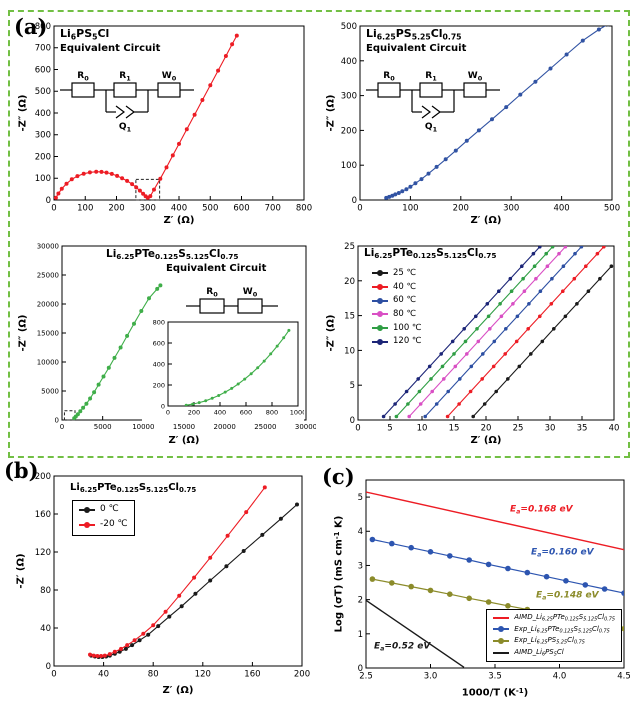 This screenshot has width=640, height=706. What do you see at coordinates (481, 338) in the screenshot?
I see `a4-plot-canvas: 0 5 10 15 20 25 30 35 40 0 5 10 15 20 25` at bounding box center [481, 338].